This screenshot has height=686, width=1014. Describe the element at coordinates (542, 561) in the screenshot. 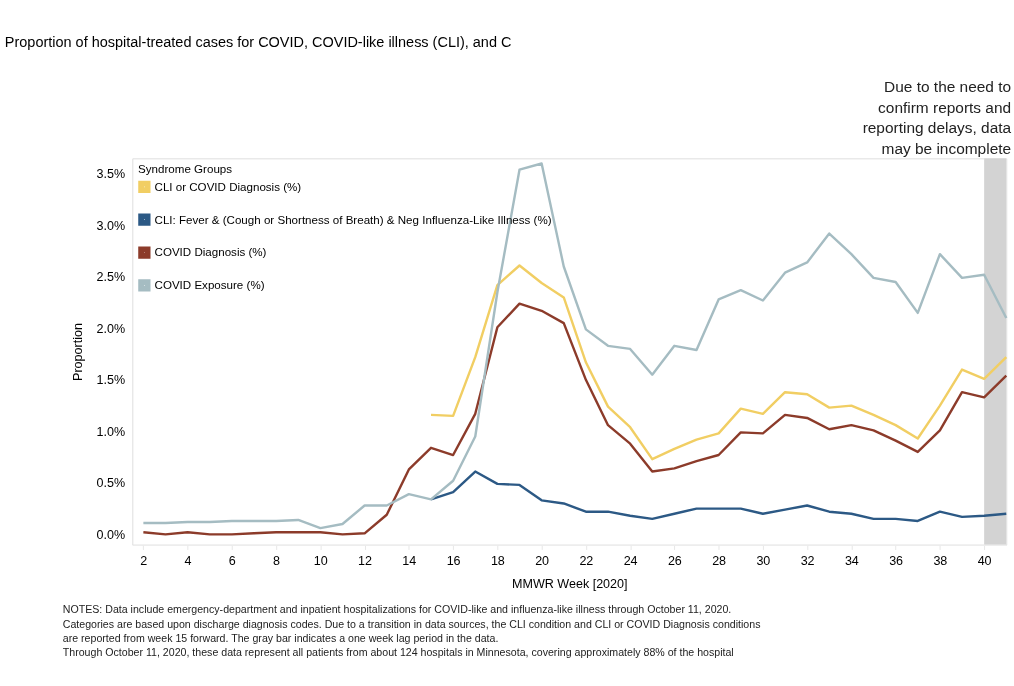

I see `x-tick-label: 20` at that location.